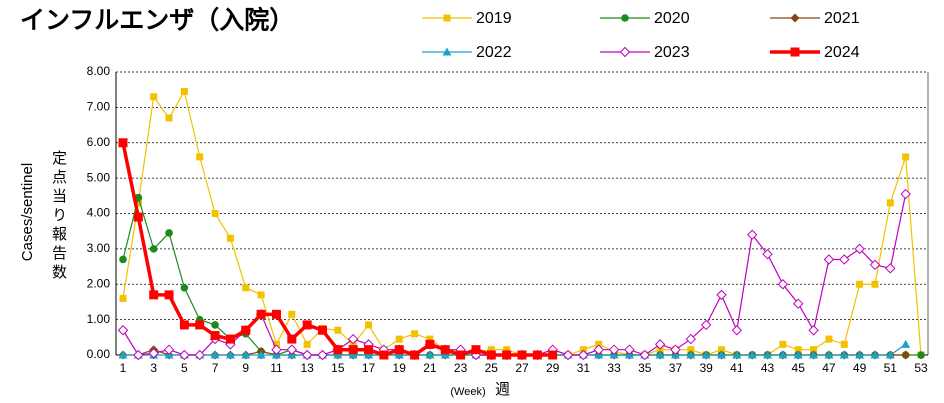 This screenshot has width=944, height=403. I want to click on x-tick-label: 13, so click(307, 368).